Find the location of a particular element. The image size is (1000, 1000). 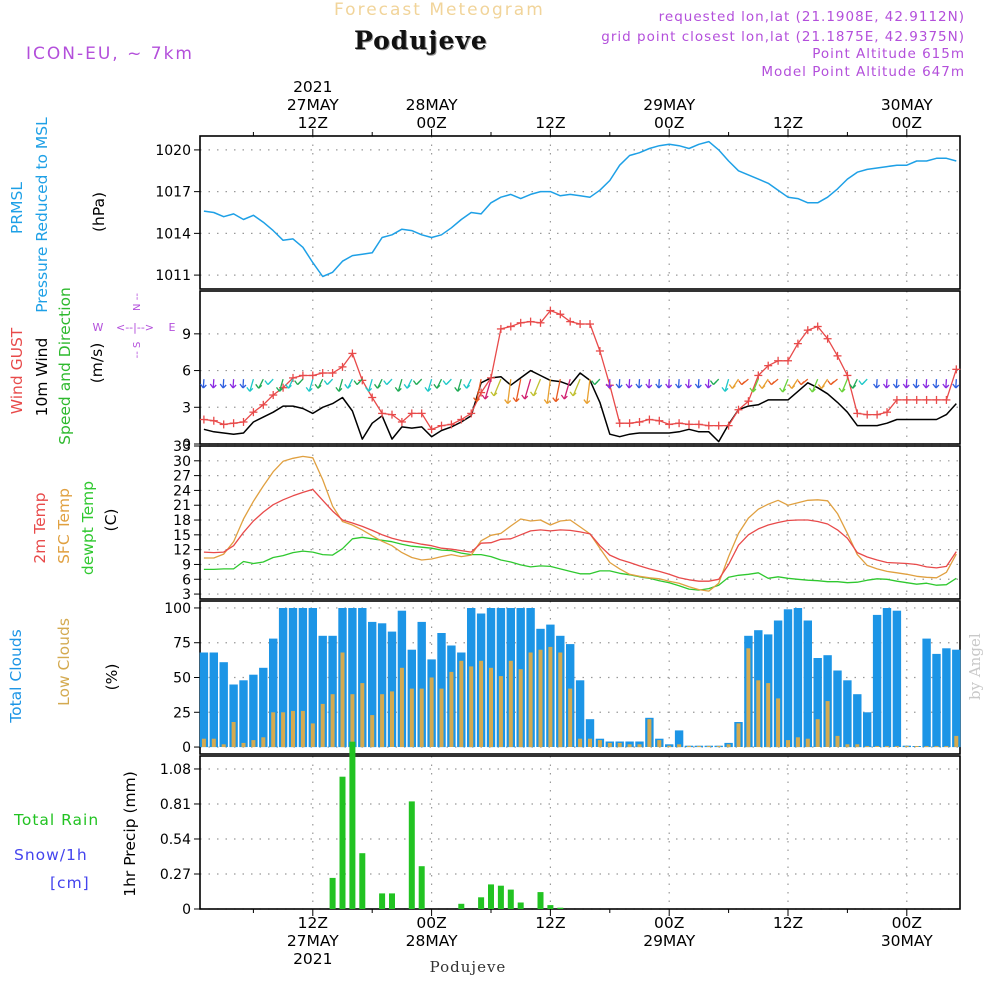

y-tick-label: 1011 is located at coordinates (173, 276).